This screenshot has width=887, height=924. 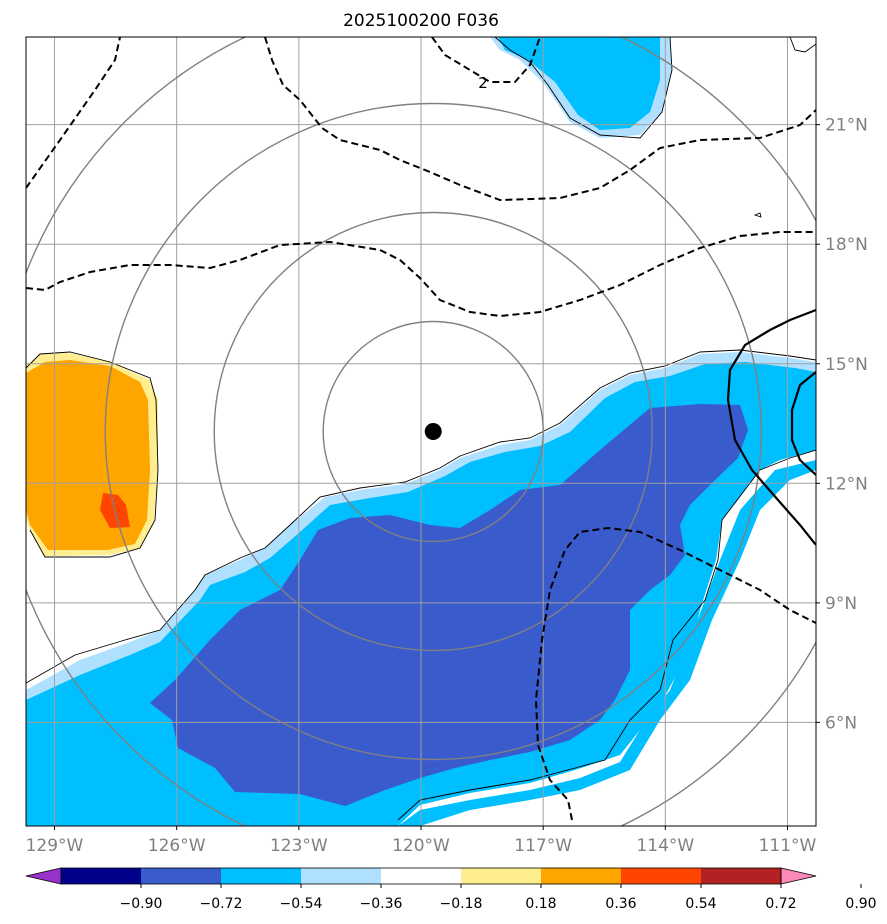 What do you see at coordinates (55, 846) in the screenshot?
I see `x-tick-label: 129°W` at bounding box center [55, 846].